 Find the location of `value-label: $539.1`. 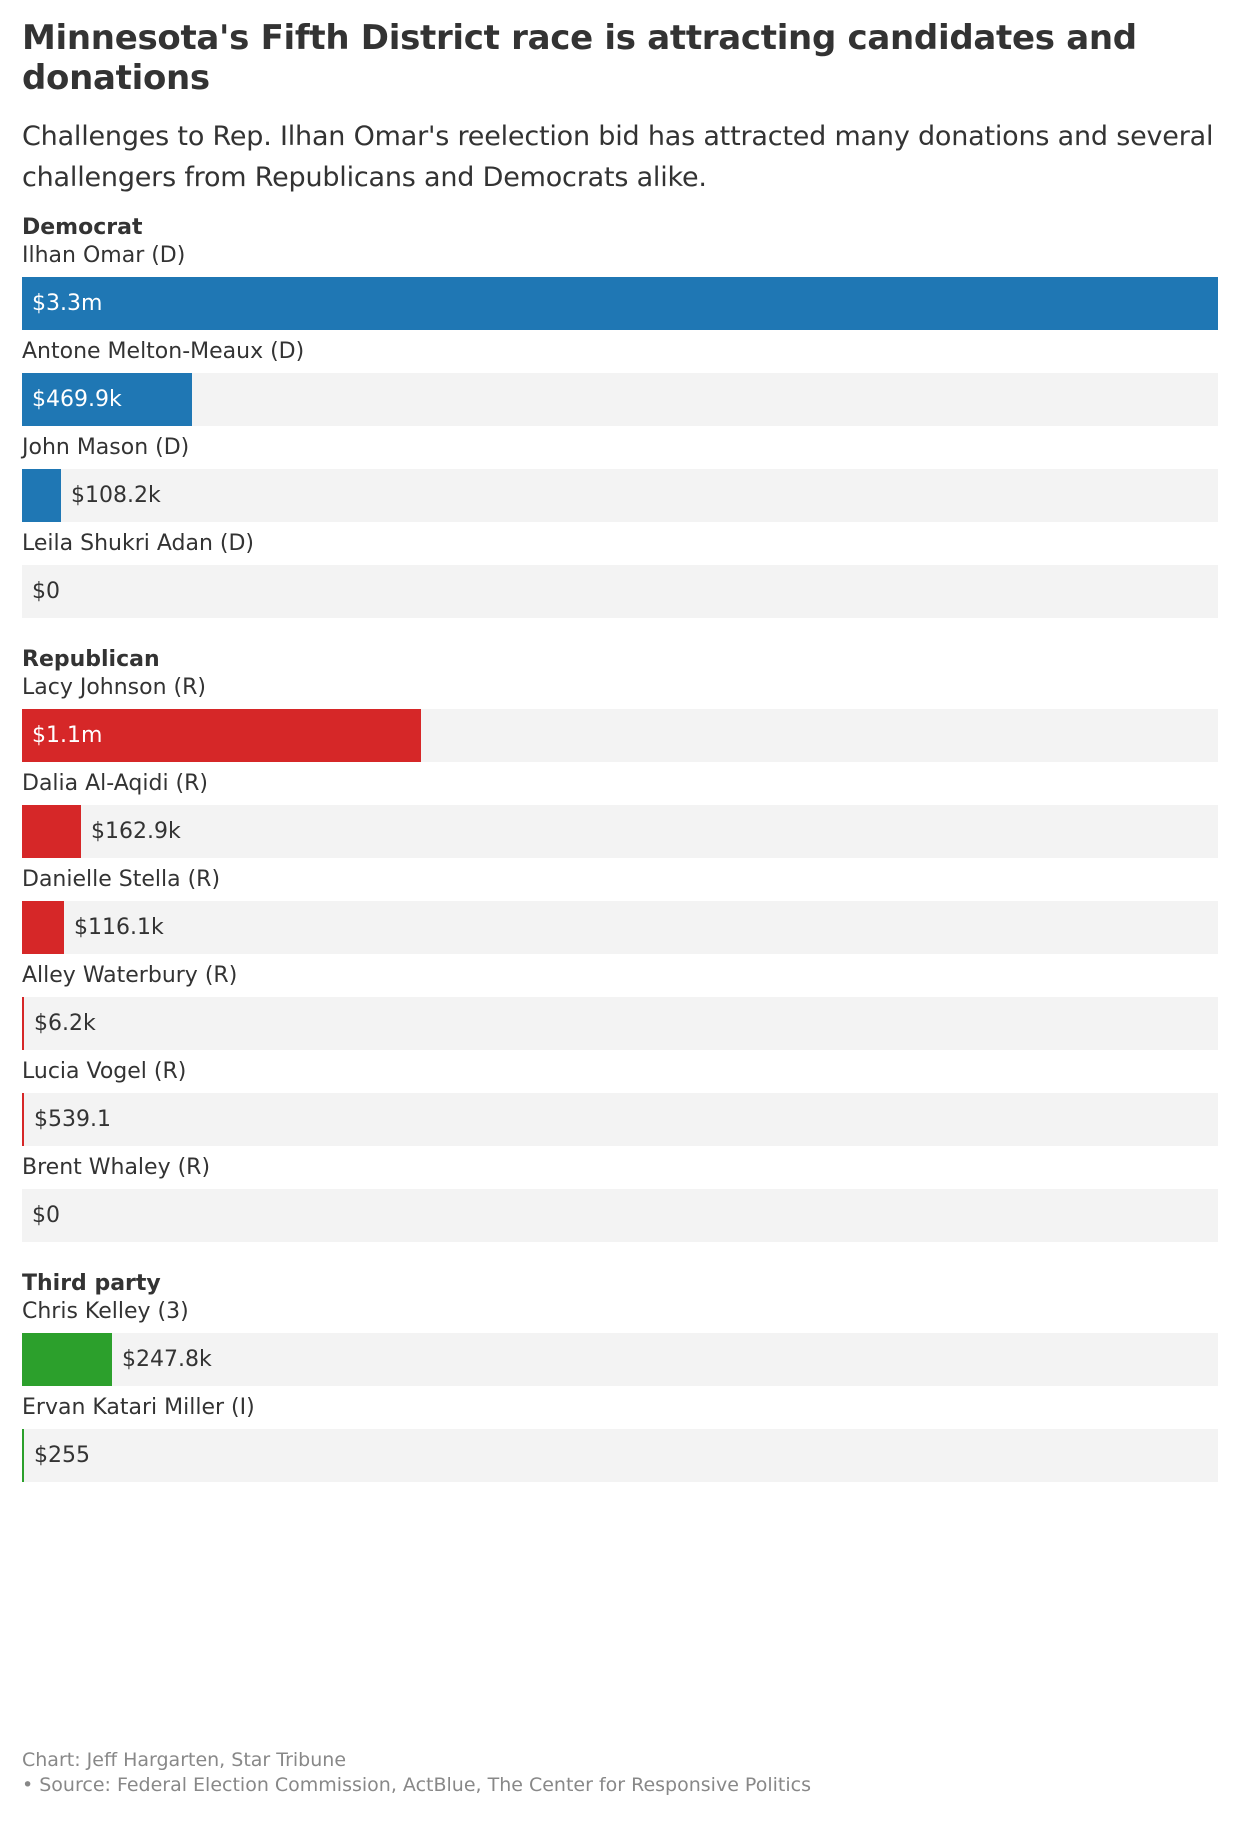

value-label: $539.1 is located at coordinates (72, 1119).